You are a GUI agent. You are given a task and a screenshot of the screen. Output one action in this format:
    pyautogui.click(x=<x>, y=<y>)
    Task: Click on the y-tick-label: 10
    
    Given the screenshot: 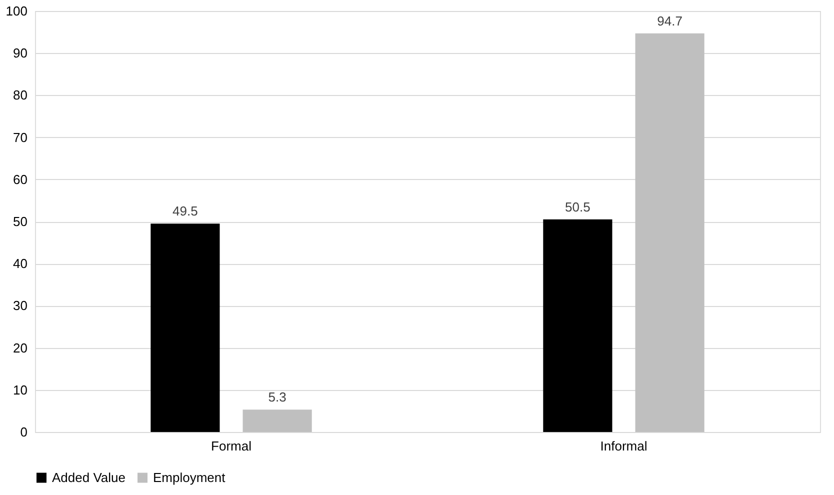 What is the action you would take?
    pyautogui.click(x=20, y=390)
    